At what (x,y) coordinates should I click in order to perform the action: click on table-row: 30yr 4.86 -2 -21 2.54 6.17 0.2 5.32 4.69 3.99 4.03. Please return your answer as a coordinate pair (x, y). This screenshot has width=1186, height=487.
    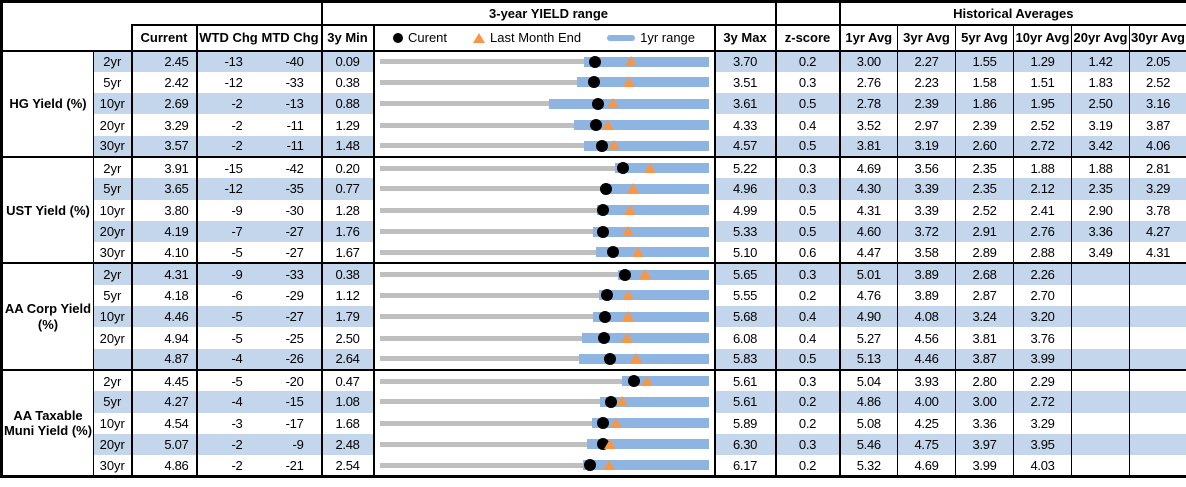
    Looking at the image, I should click on (594, 466).